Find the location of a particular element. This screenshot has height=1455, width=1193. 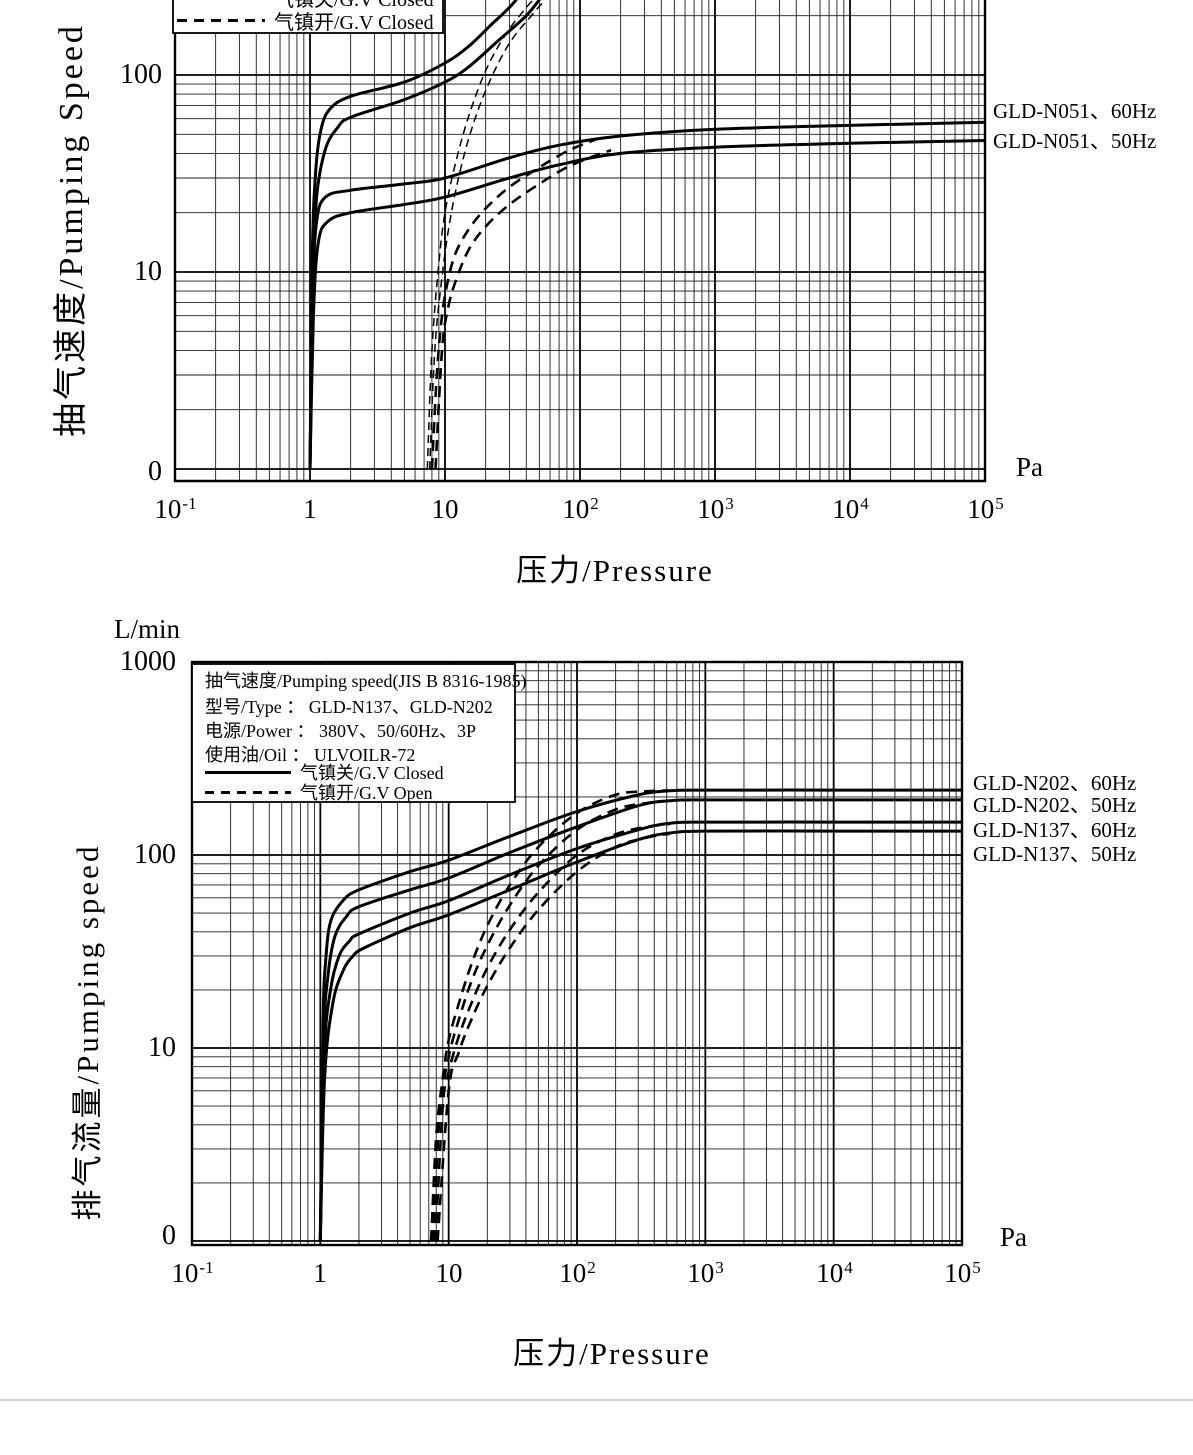

top-x-tick: 1 is located at coordinates (310, 509).